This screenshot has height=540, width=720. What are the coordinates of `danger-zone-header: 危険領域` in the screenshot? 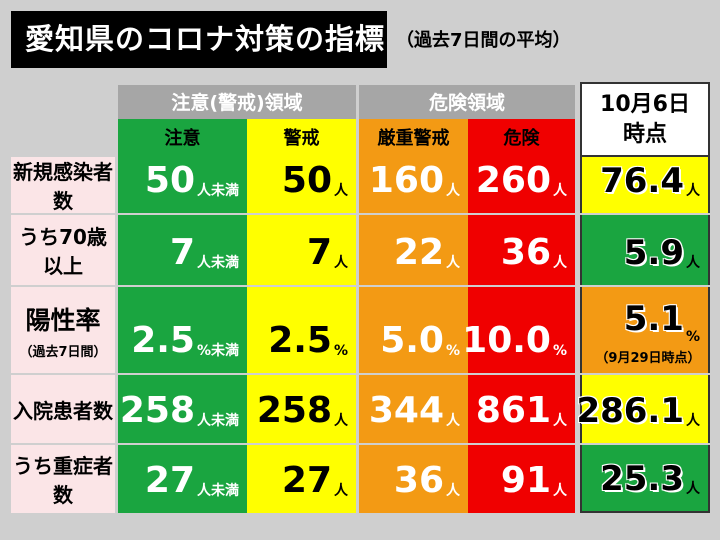 It's located at (467, 102).